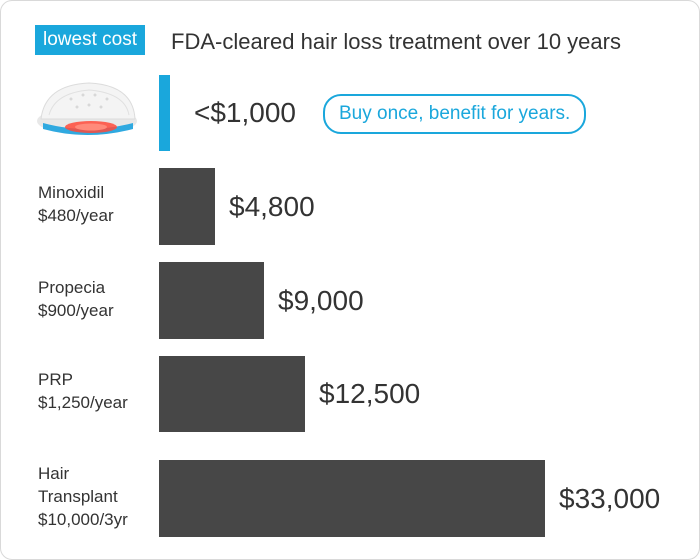 The height and width of the screenshot is (560, 700). What do you see at coordinates (98, 391) in the screenshot?
I see `category-label-3: PRP $1,250/year` at bounding box center [98, 391].